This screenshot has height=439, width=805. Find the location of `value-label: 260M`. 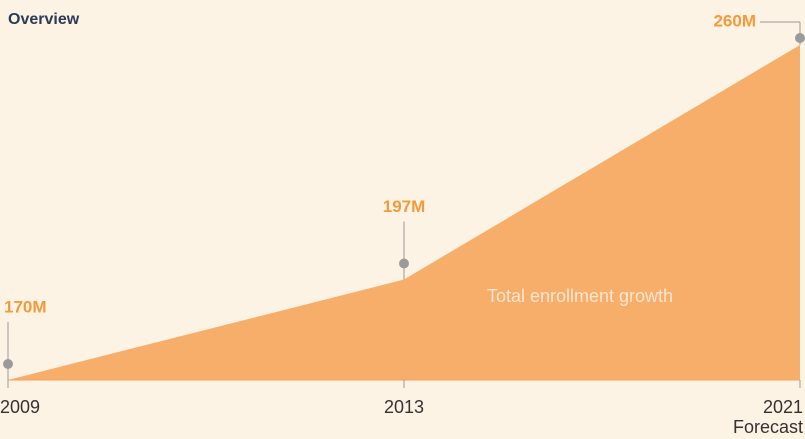

value-label: 260M is located at coordinates (734, 20).